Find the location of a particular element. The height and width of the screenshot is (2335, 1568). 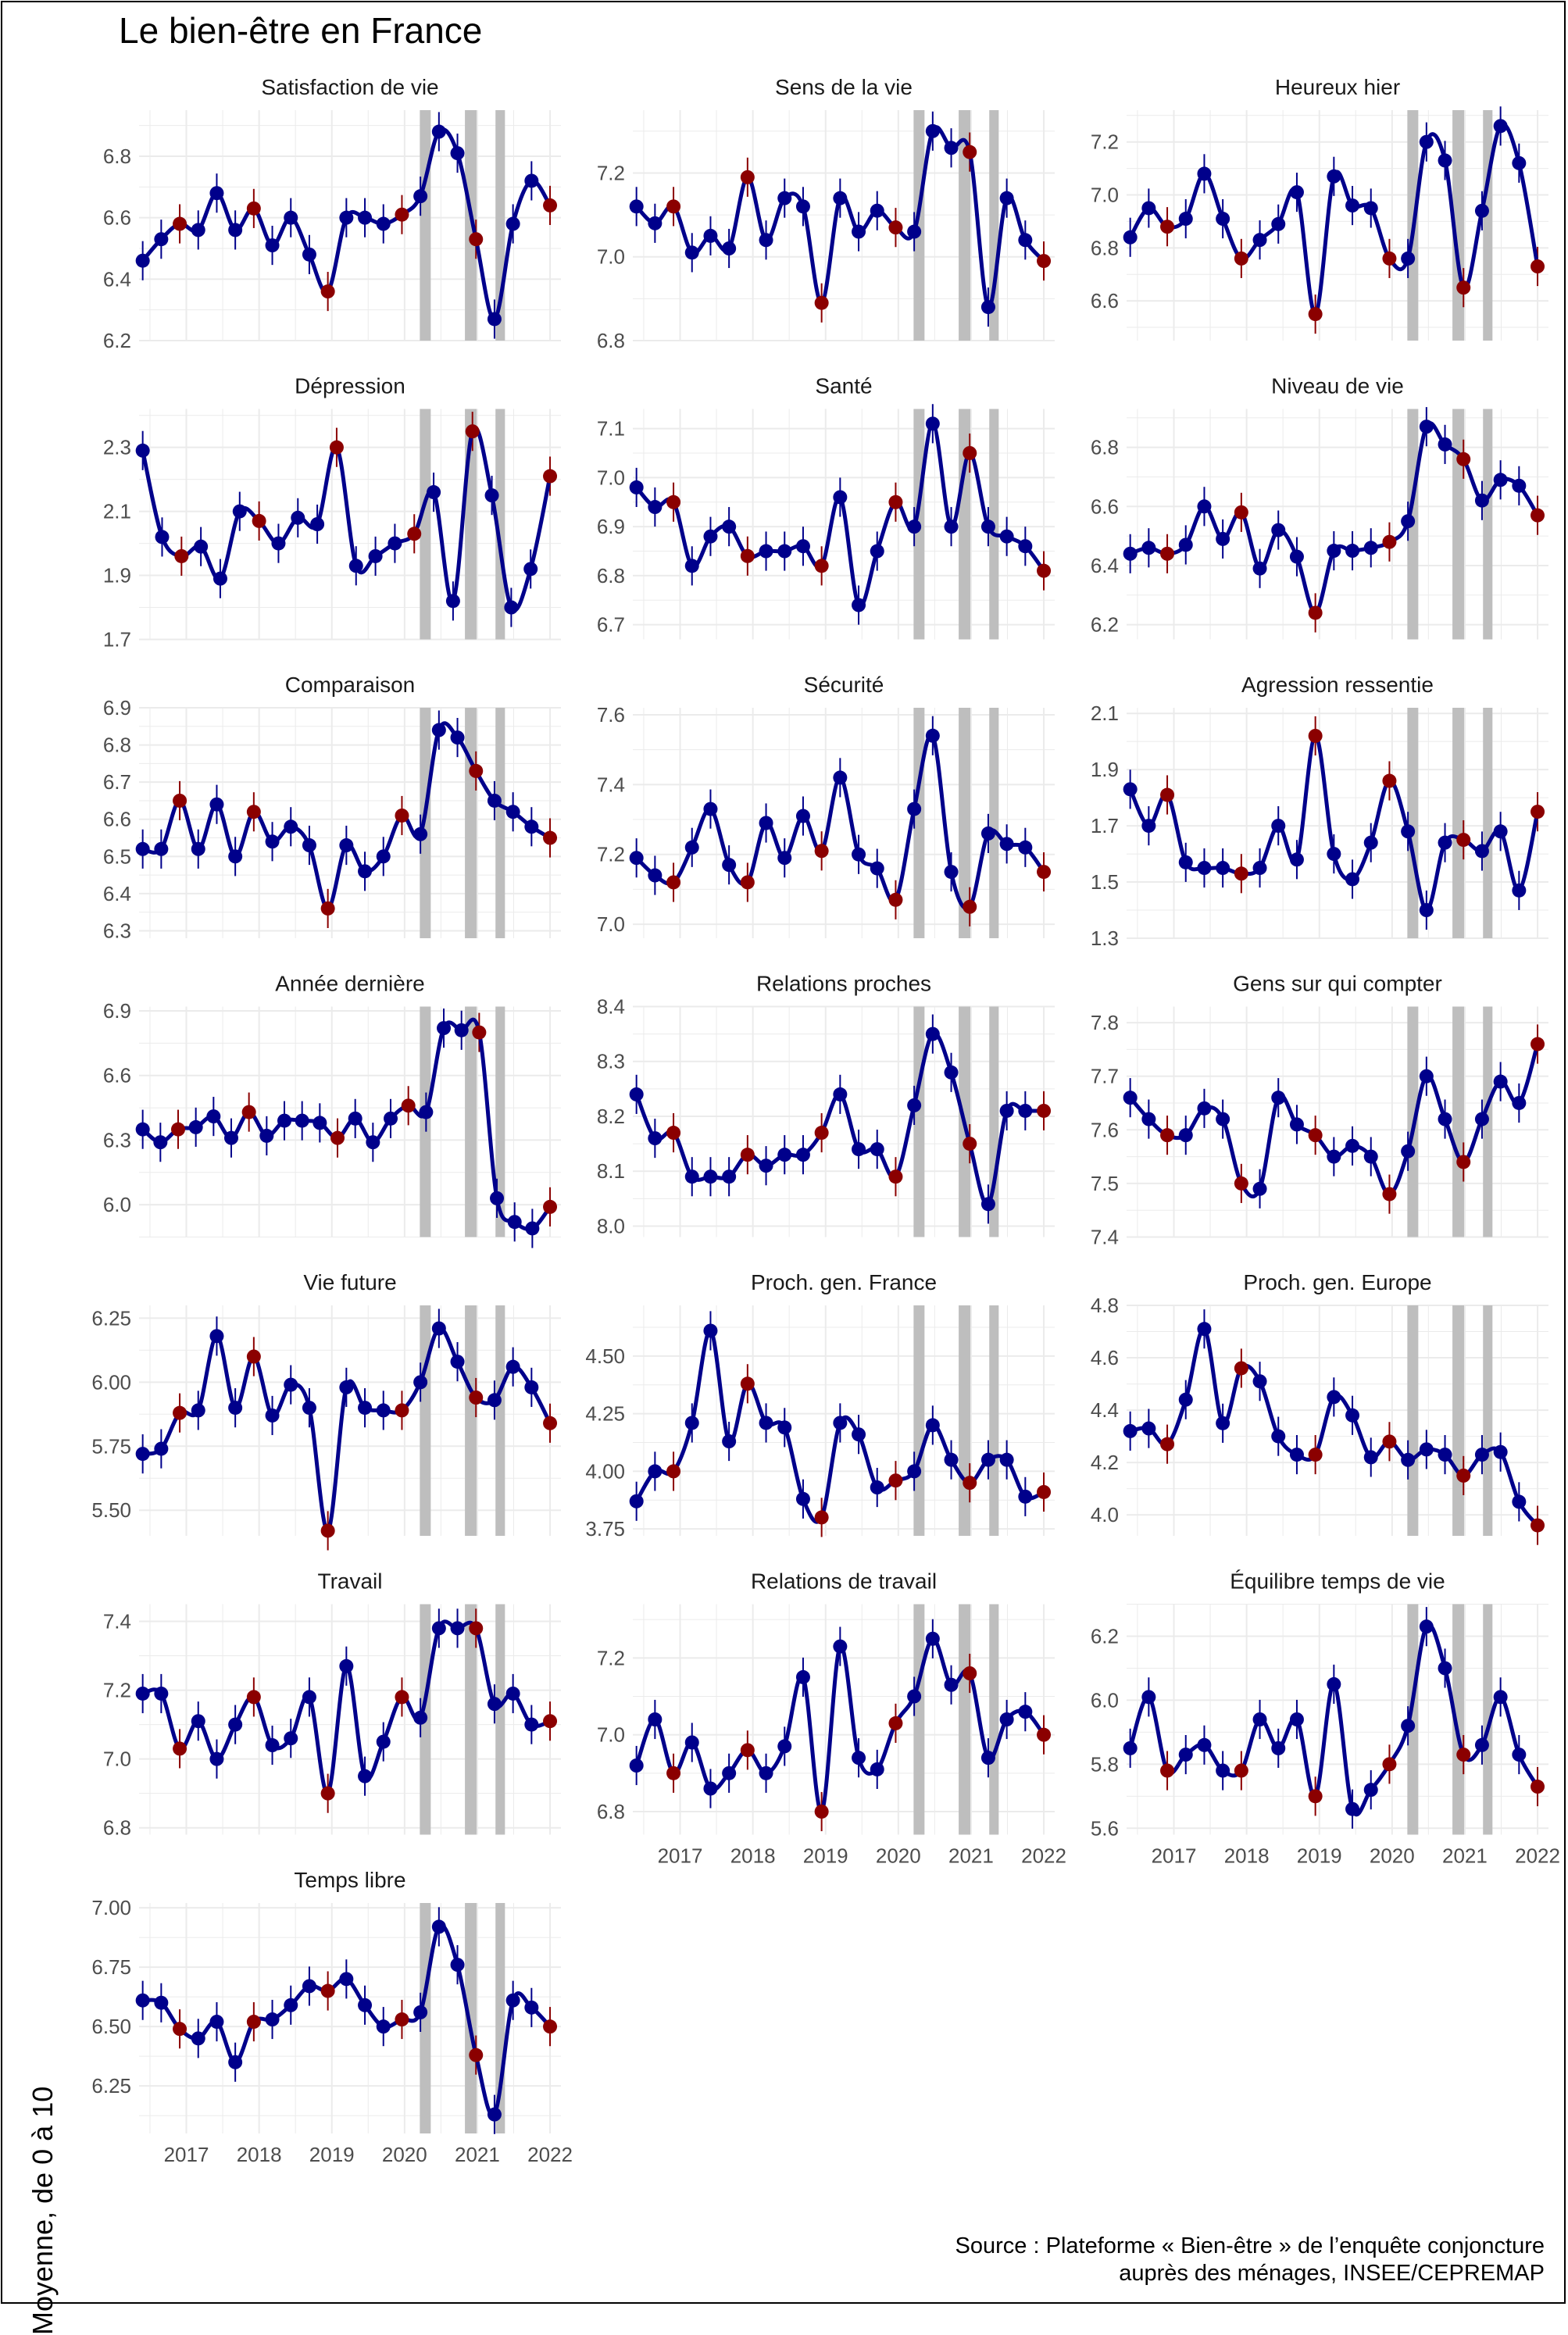

y-tick-label: 4.4 is located at coordinates (1105, 1410).